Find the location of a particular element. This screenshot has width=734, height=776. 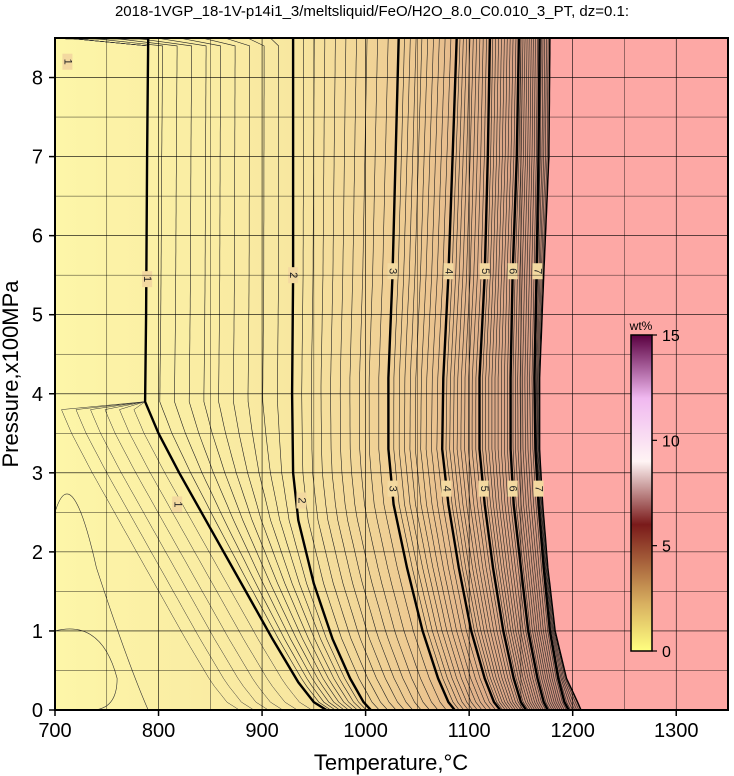

contour-label: 2 is located at coordinates (302, 500).